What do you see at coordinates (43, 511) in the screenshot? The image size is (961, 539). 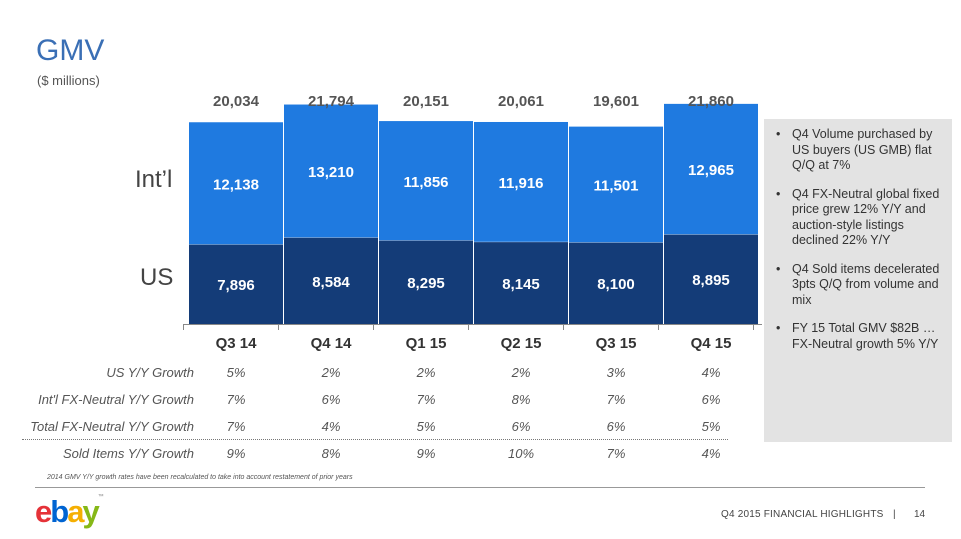 I see `logo-letter: e` at bounding box center [43, 511].